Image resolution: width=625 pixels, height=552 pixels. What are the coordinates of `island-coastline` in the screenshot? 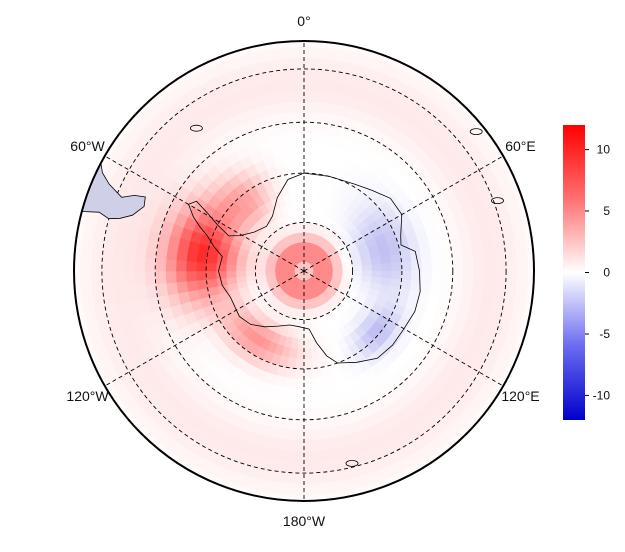 It's located at (196, 128).